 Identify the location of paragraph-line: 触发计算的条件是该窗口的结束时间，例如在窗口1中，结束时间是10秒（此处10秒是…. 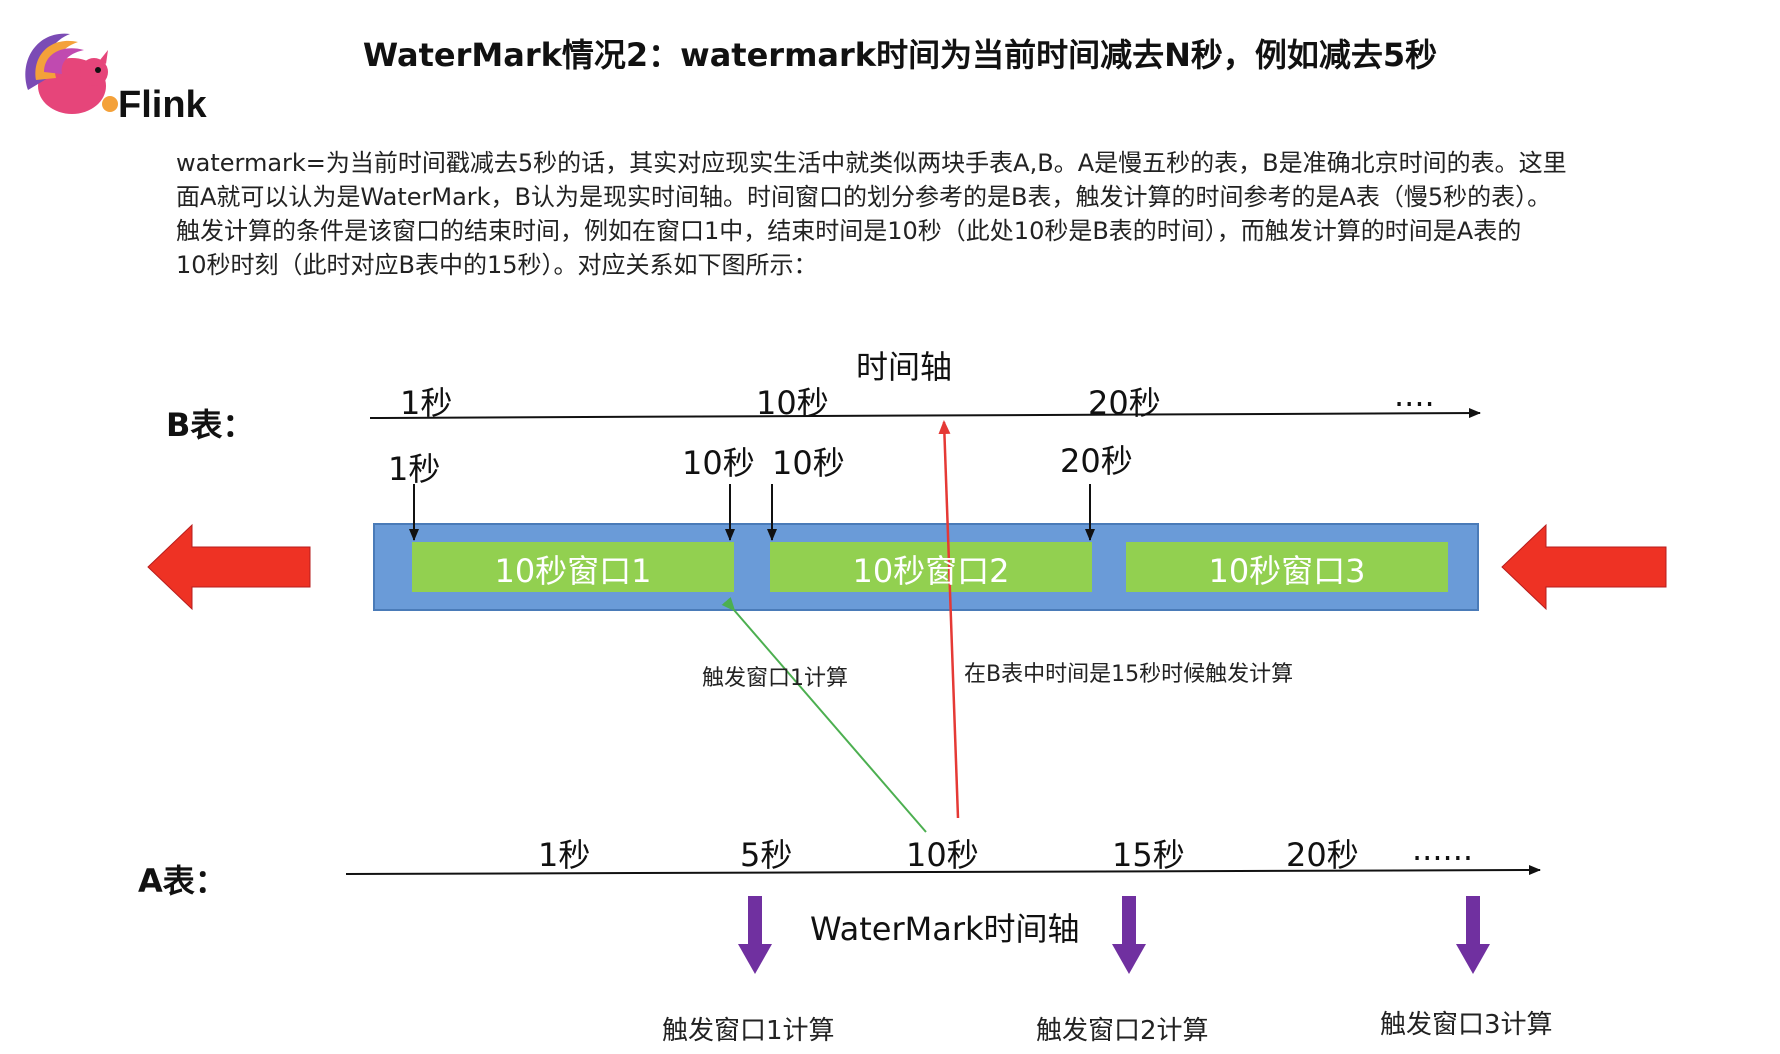
(849, 231).